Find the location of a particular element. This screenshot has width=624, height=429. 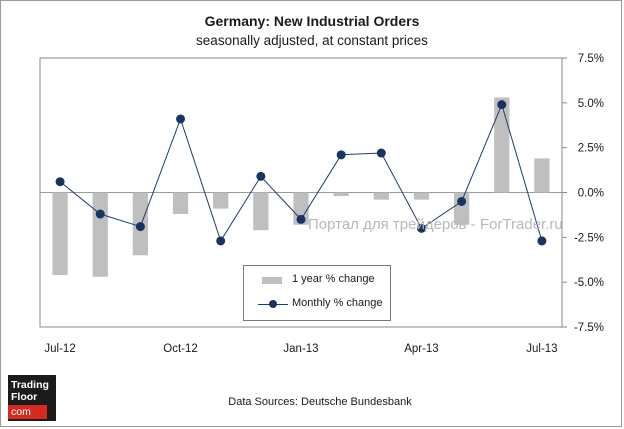

legend-bar-swatch is located at coordinates (272, 280).